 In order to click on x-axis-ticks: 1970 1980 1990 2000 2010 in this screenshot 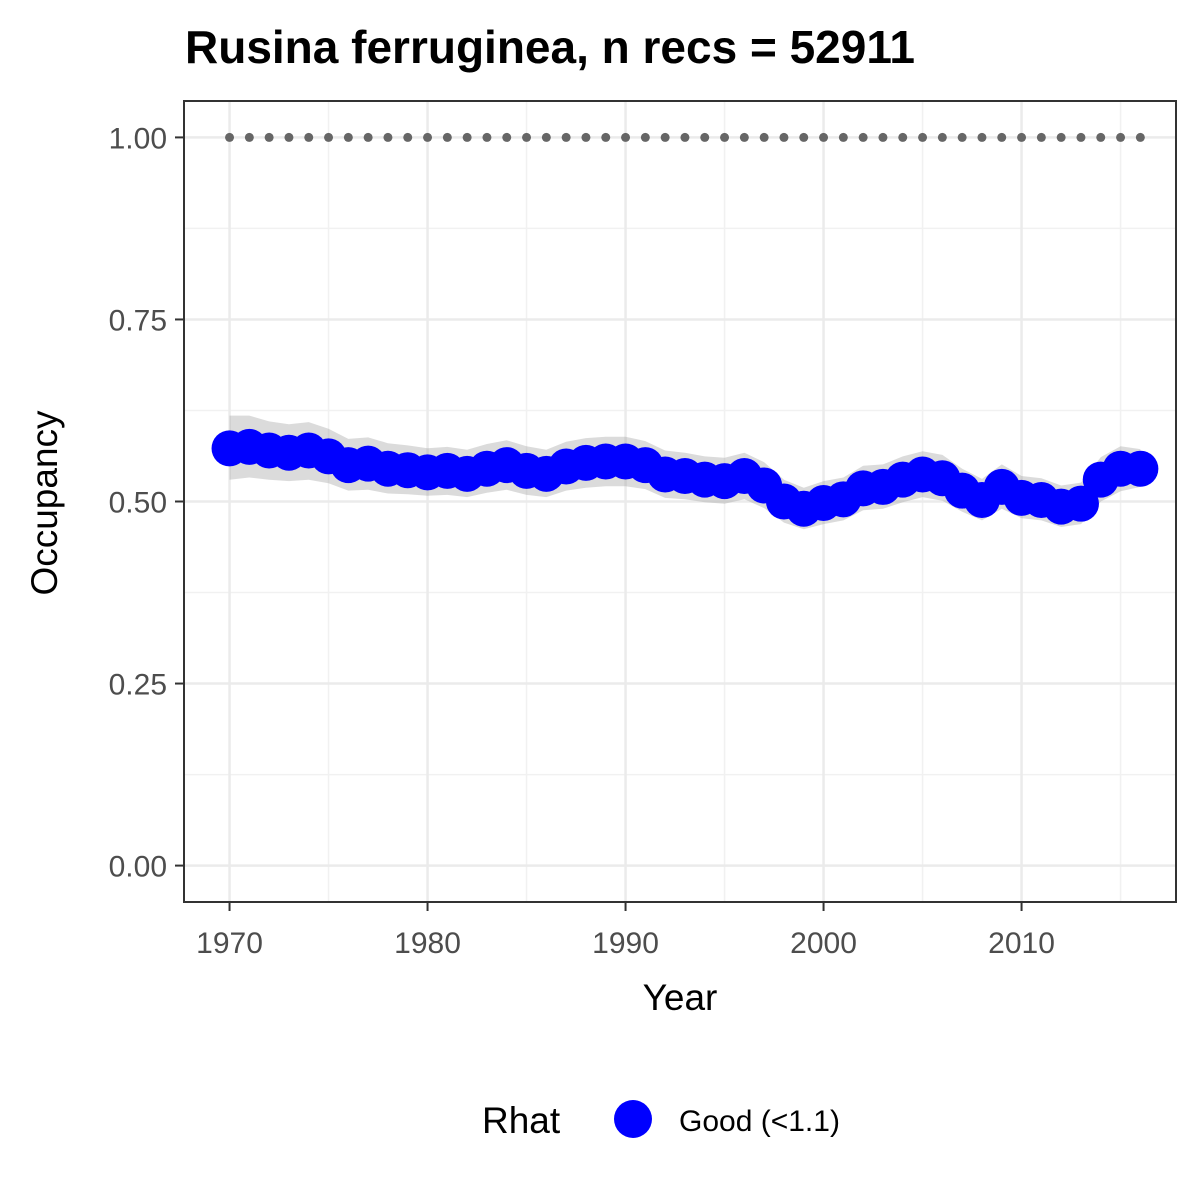, I will do `click(625, 931)`.